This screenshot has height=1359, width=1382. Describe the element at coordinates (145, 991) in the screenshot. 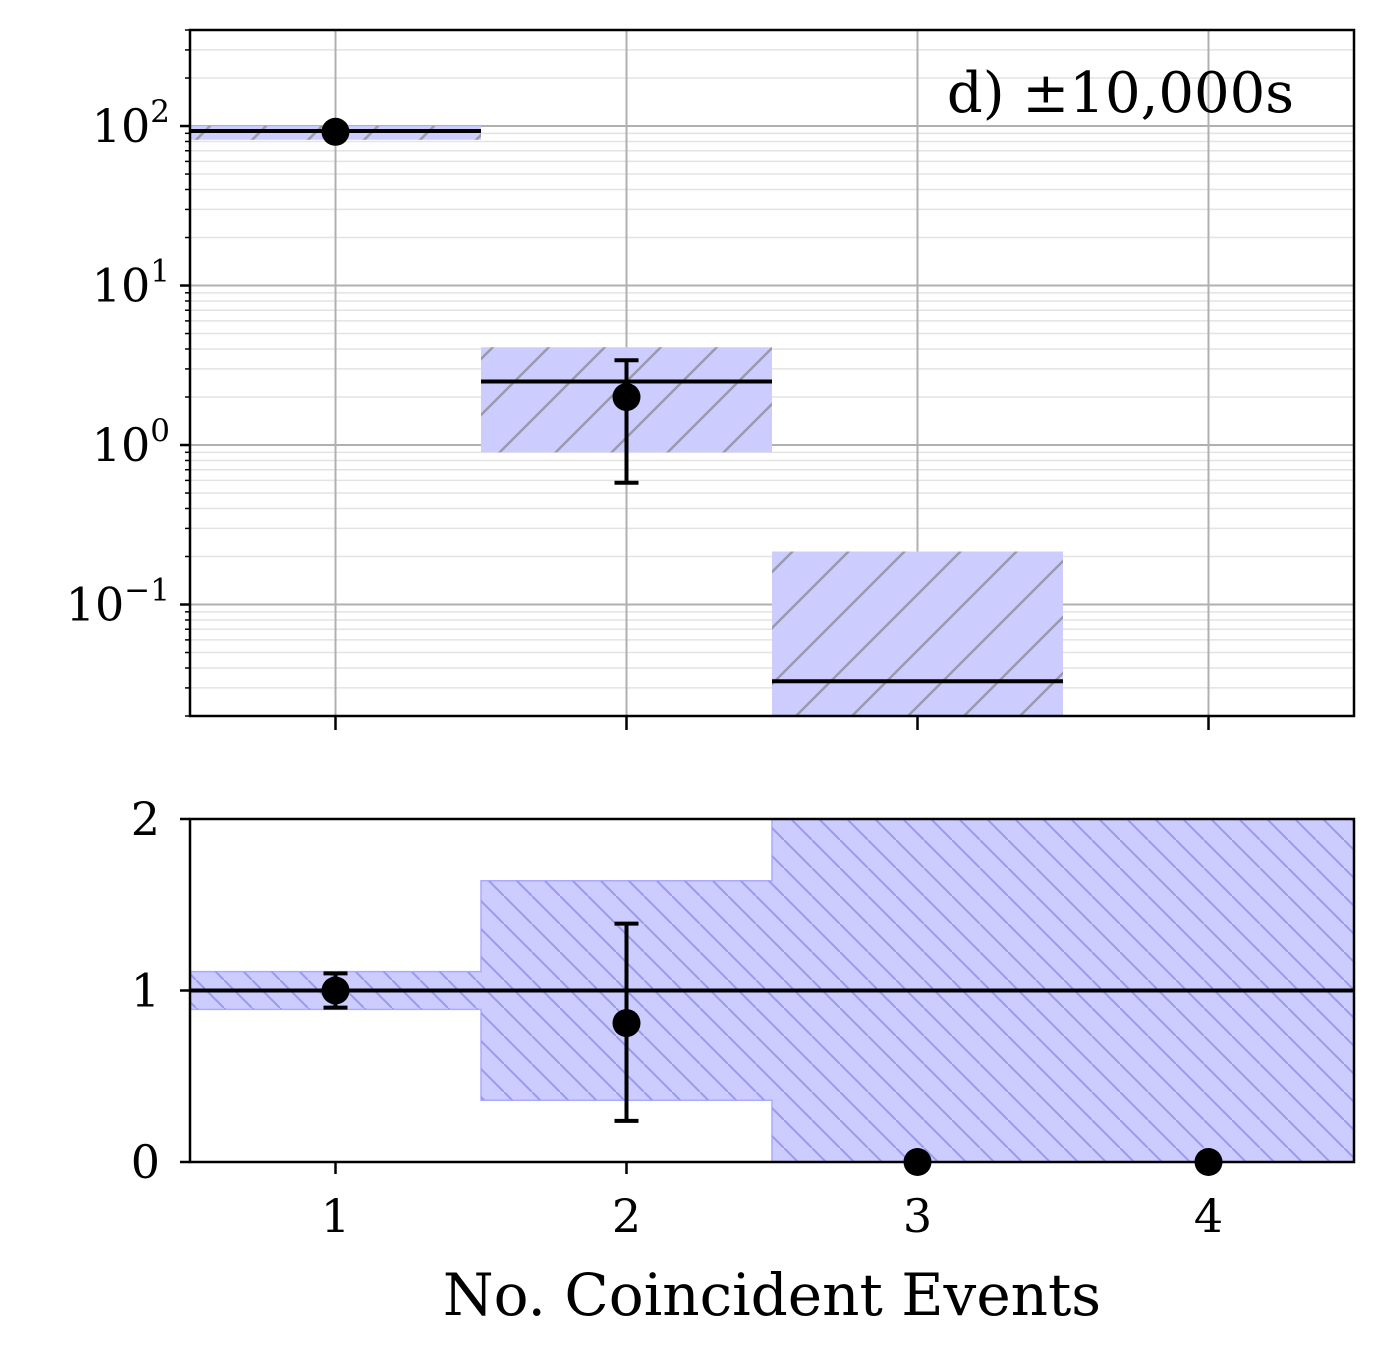

I see `bottom-y-tick-label: 1` at that location.